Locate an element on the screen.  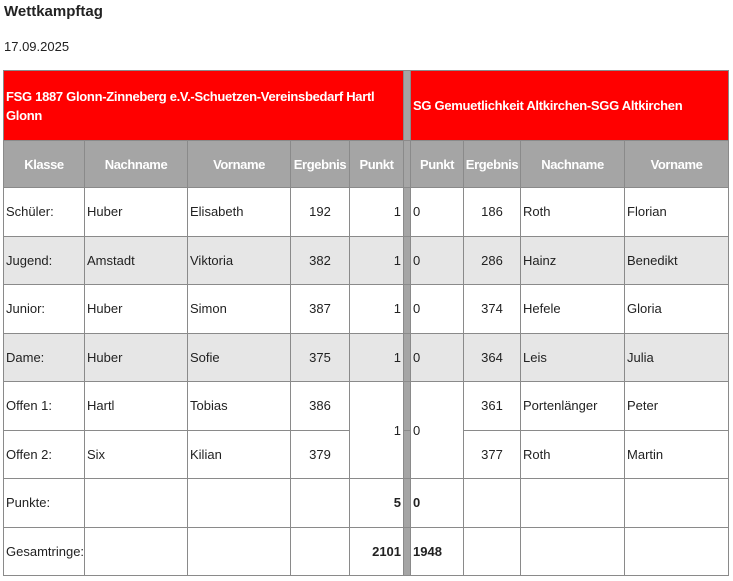
col-header-home-ergebnis: Ergebnis is located at coordinates (320, 164).